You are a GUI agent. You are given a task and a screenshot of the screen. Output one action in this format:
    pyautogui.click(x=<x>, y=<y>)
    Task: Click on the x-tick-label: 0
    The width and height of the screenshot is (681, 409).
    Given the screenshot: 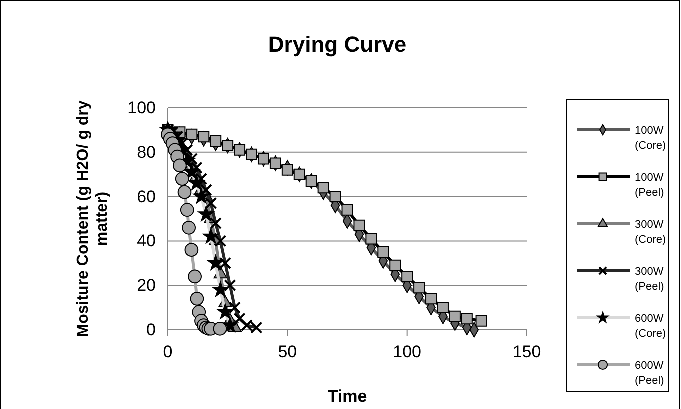 What is the action you would take?
    pyautogui.click(x=168, y=352)
    